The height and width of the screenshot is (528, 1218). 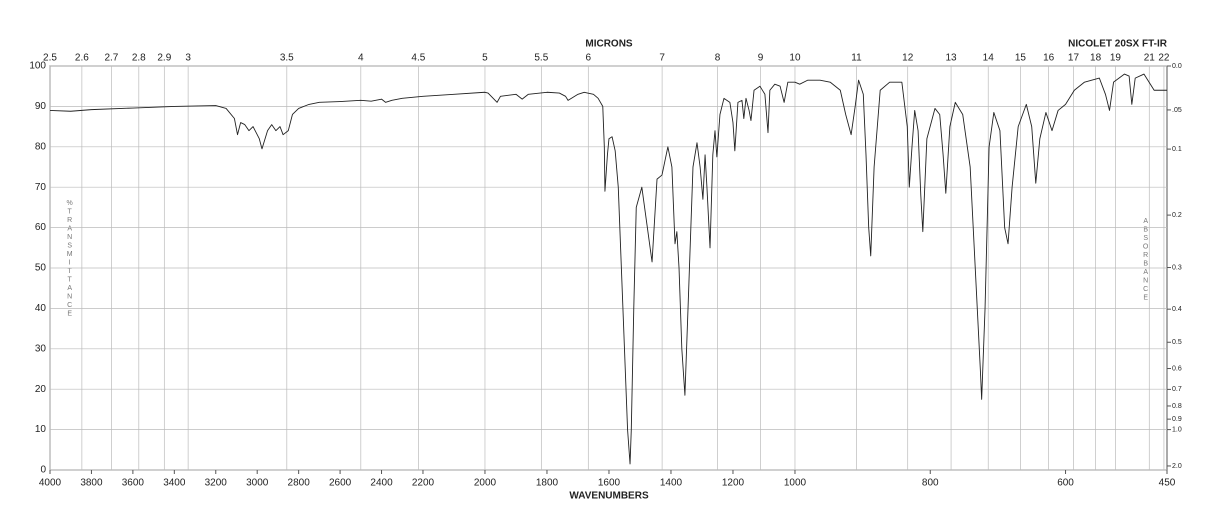 I want to click on x-tick-label: 1800, so click(x=547, y=483).